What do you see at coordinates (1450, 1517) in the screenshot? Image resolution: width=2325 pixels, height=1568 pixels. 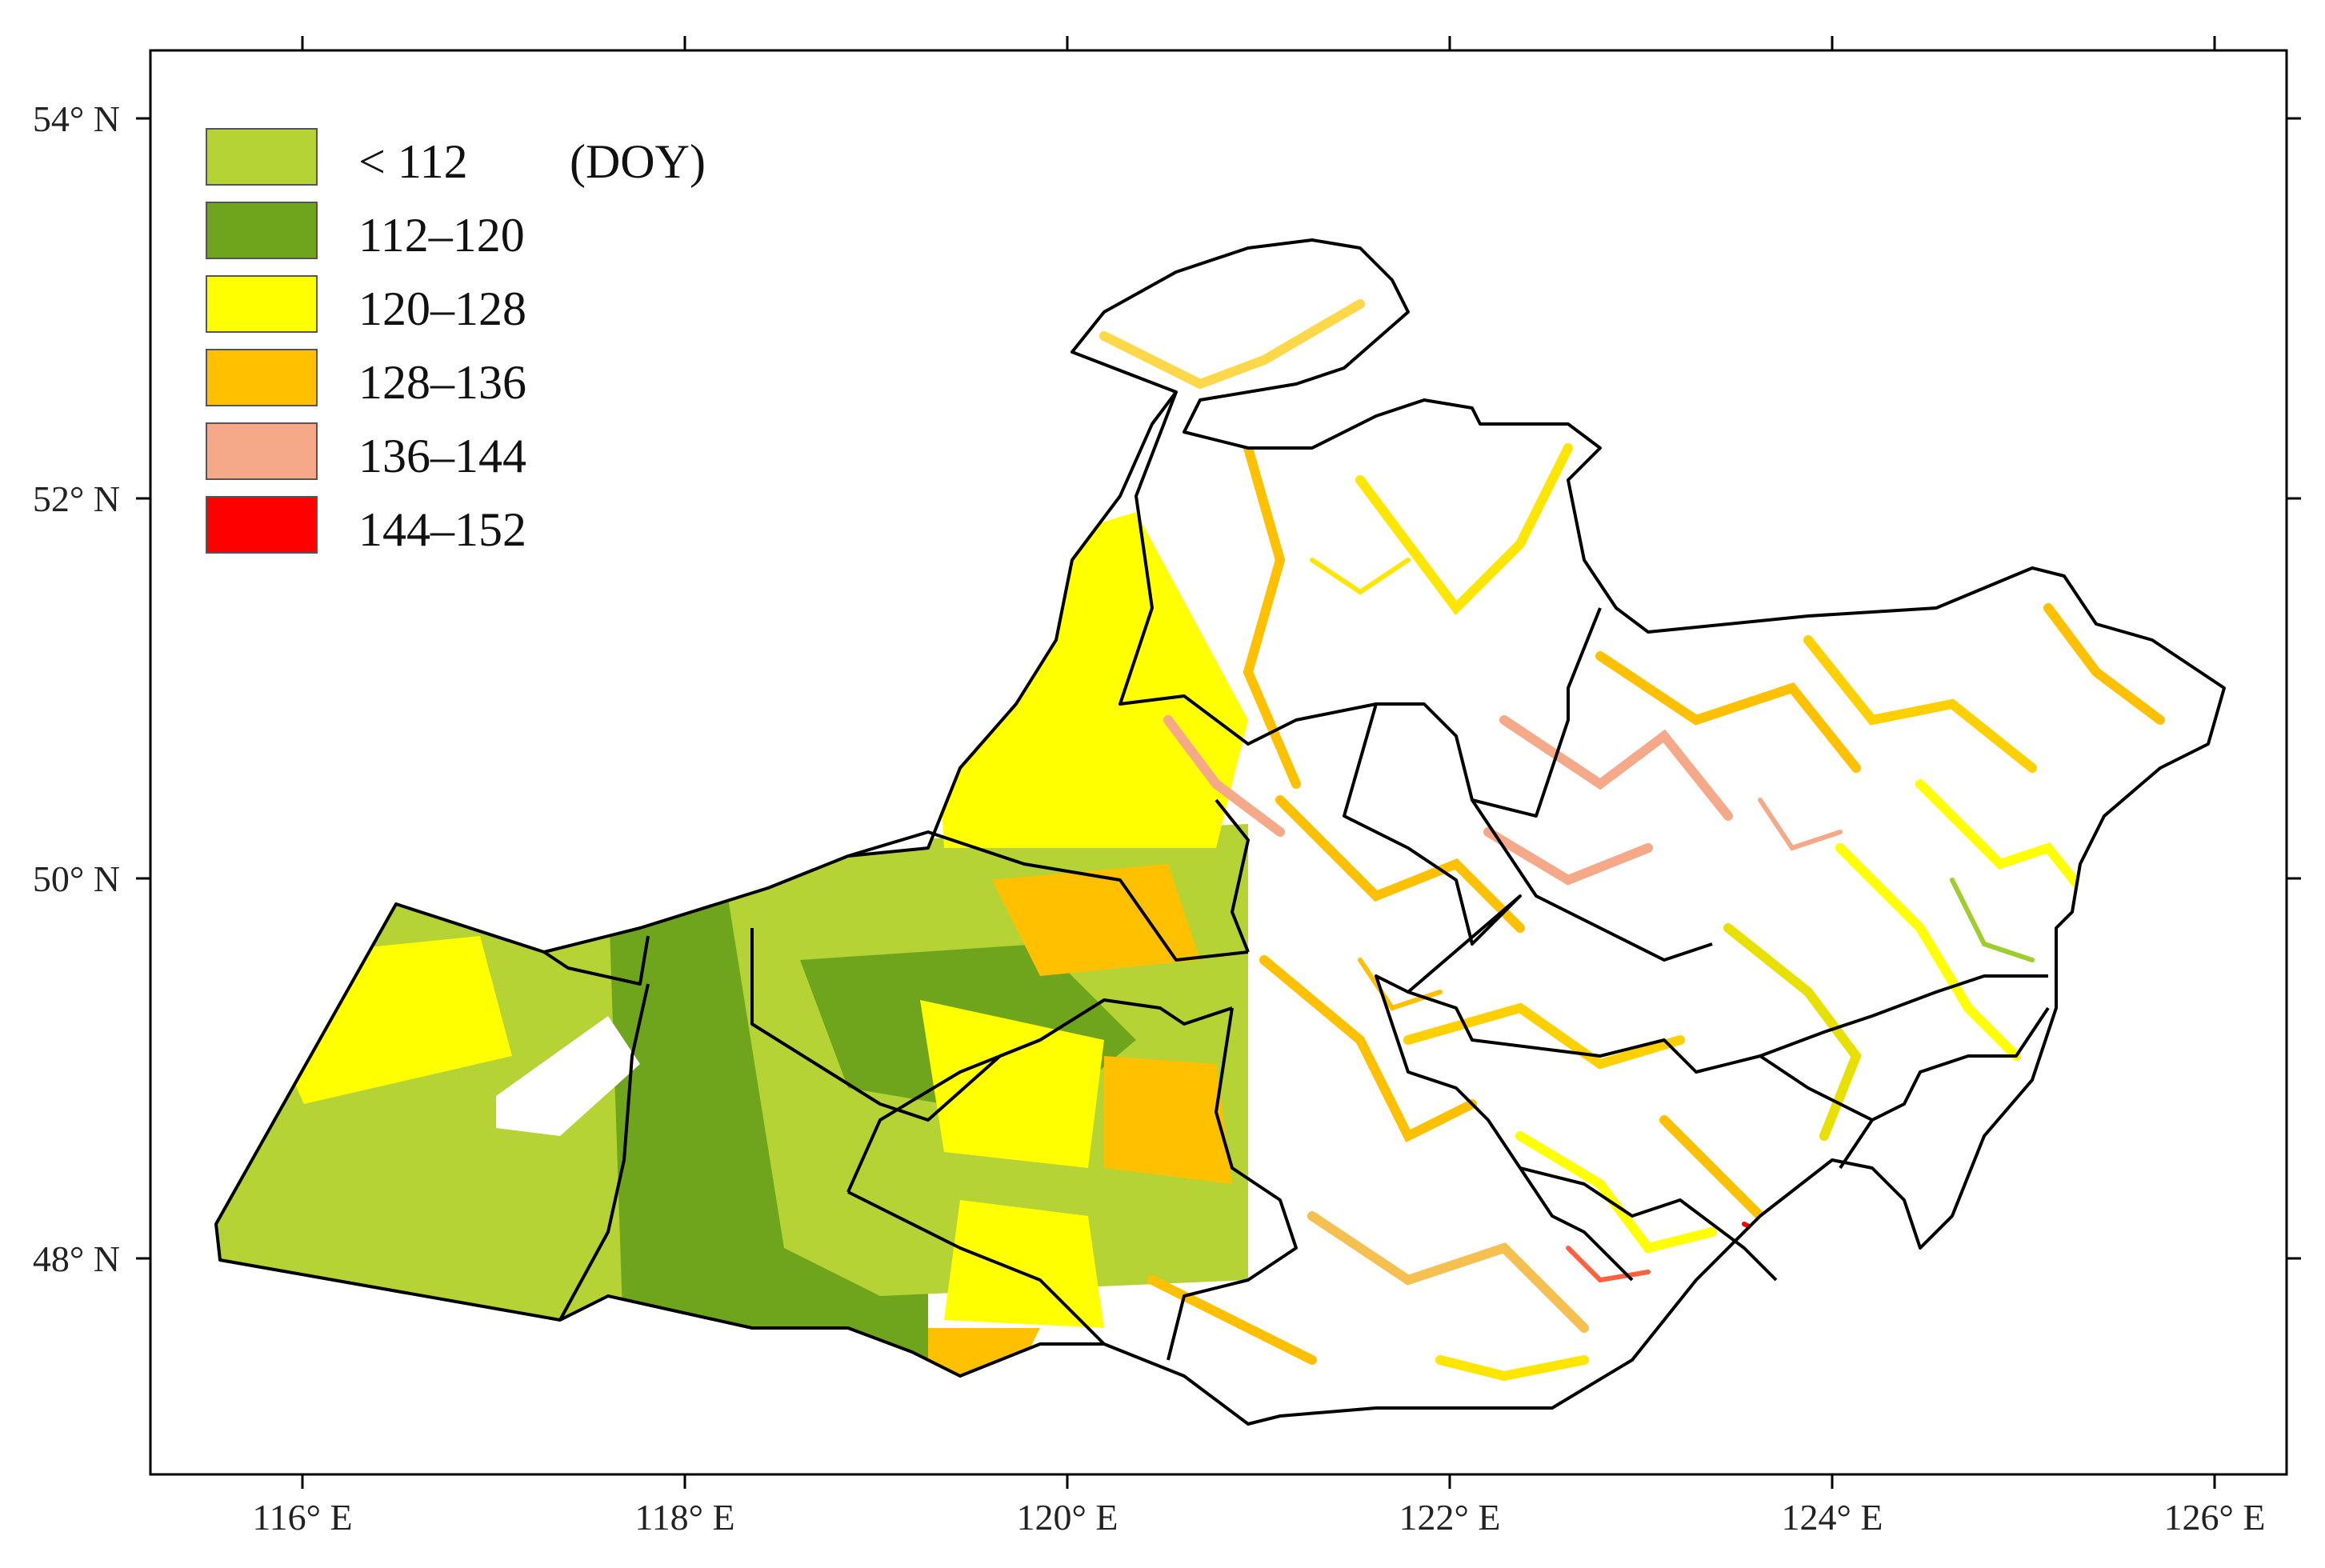 I see `x-tick-label-122: 122° E` at bounding box center [1450, 1517].